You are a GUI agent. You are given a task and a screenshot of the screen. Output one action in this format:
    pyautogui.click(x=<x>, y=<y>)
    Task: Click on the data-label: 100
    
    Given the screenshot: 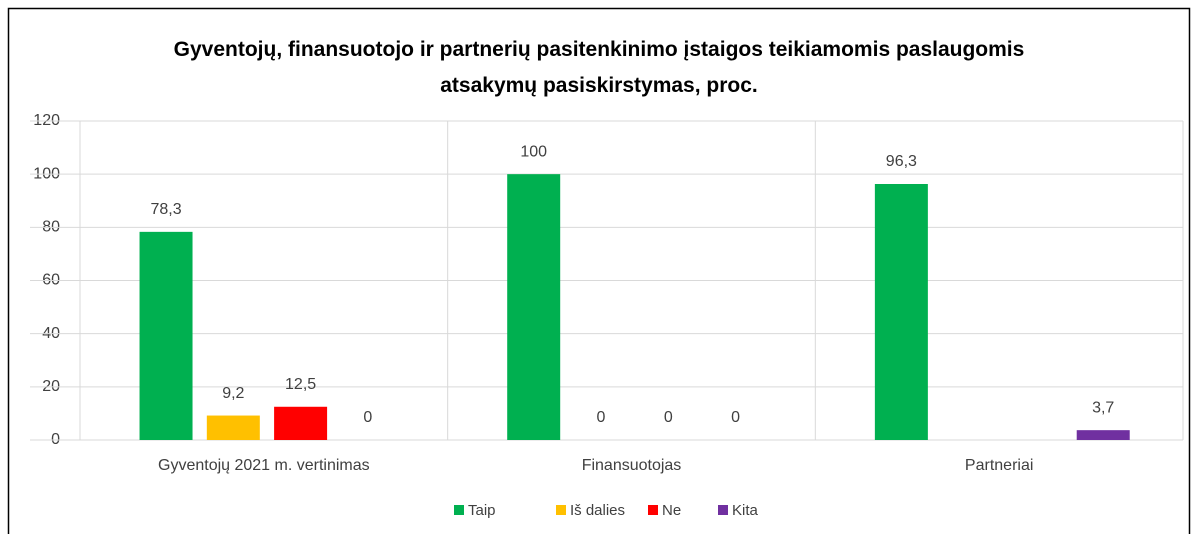 What is the action you would take?
    pyautogui.click(x=533, y=151)
    